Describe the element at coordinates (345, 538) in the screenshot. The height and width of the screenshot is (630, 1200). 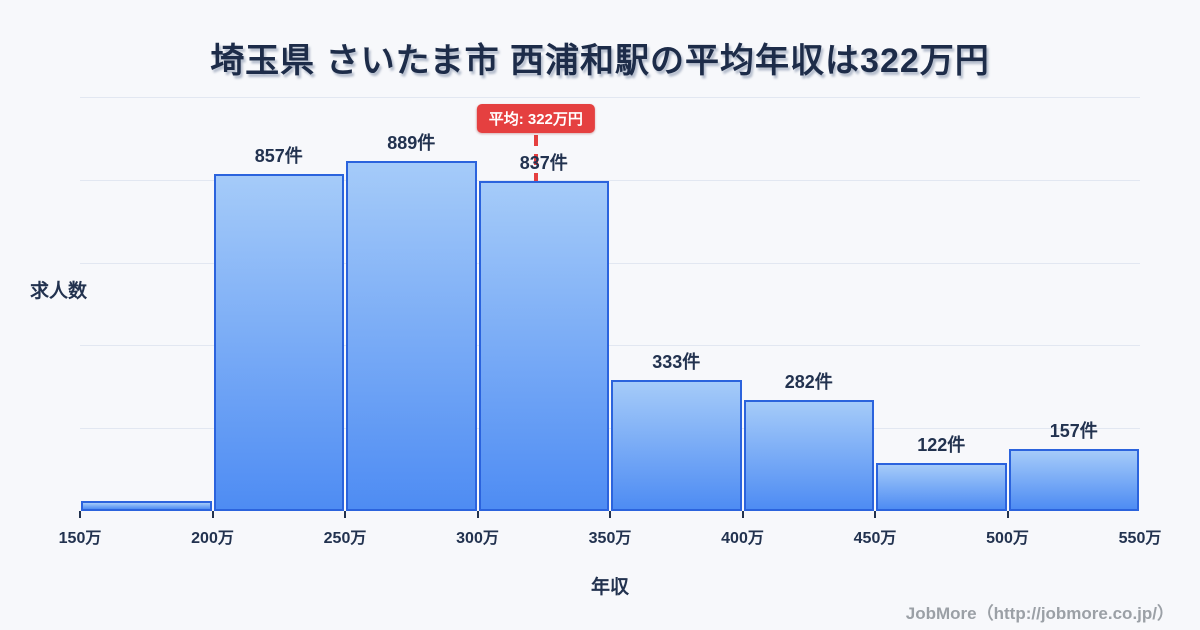
I see `x-tick-label: 250万` at that location.